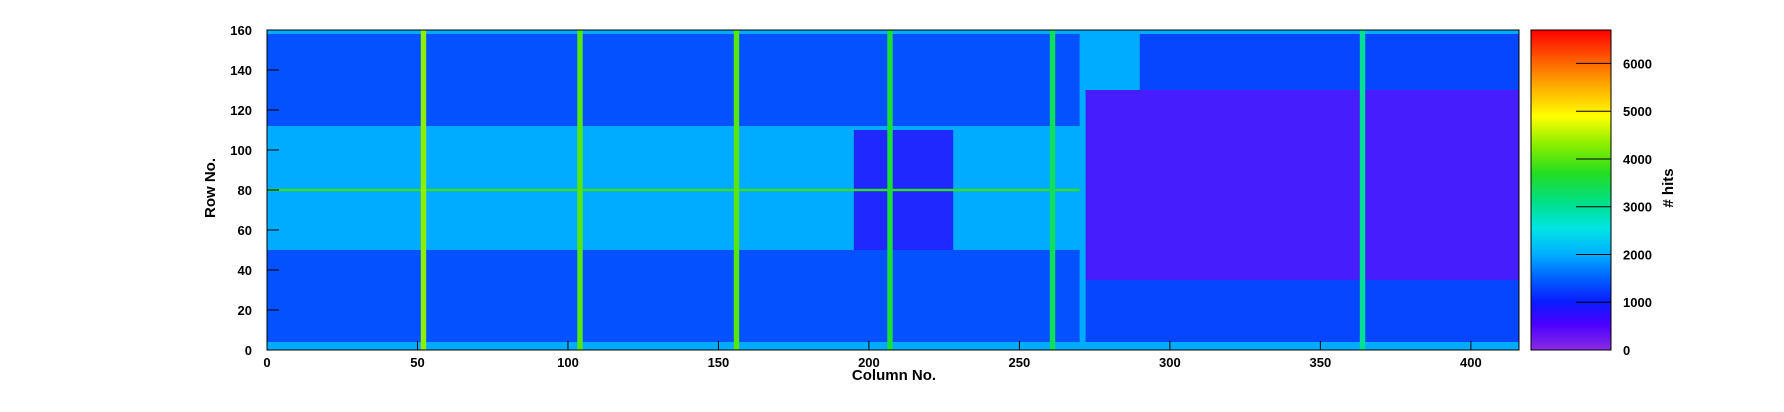 This screenshot has width=1784, height=412. Describe the element at coordinates (417, 362) in the screenshot. I see `x-tick-label: 50` at that location.